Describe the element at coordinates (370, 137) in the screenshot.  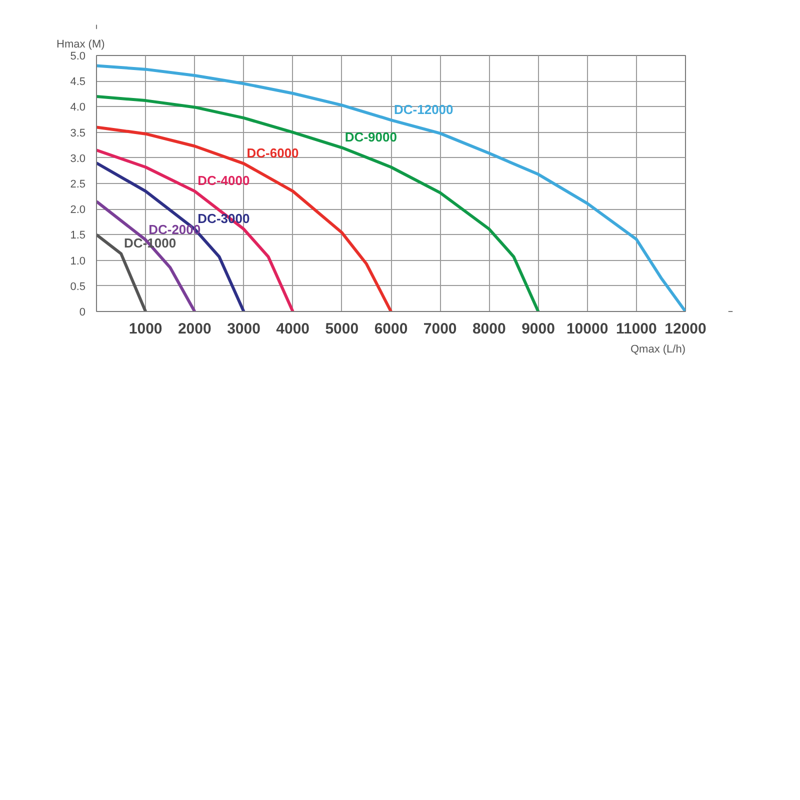
I see `series-label: DC-9000` at that location.